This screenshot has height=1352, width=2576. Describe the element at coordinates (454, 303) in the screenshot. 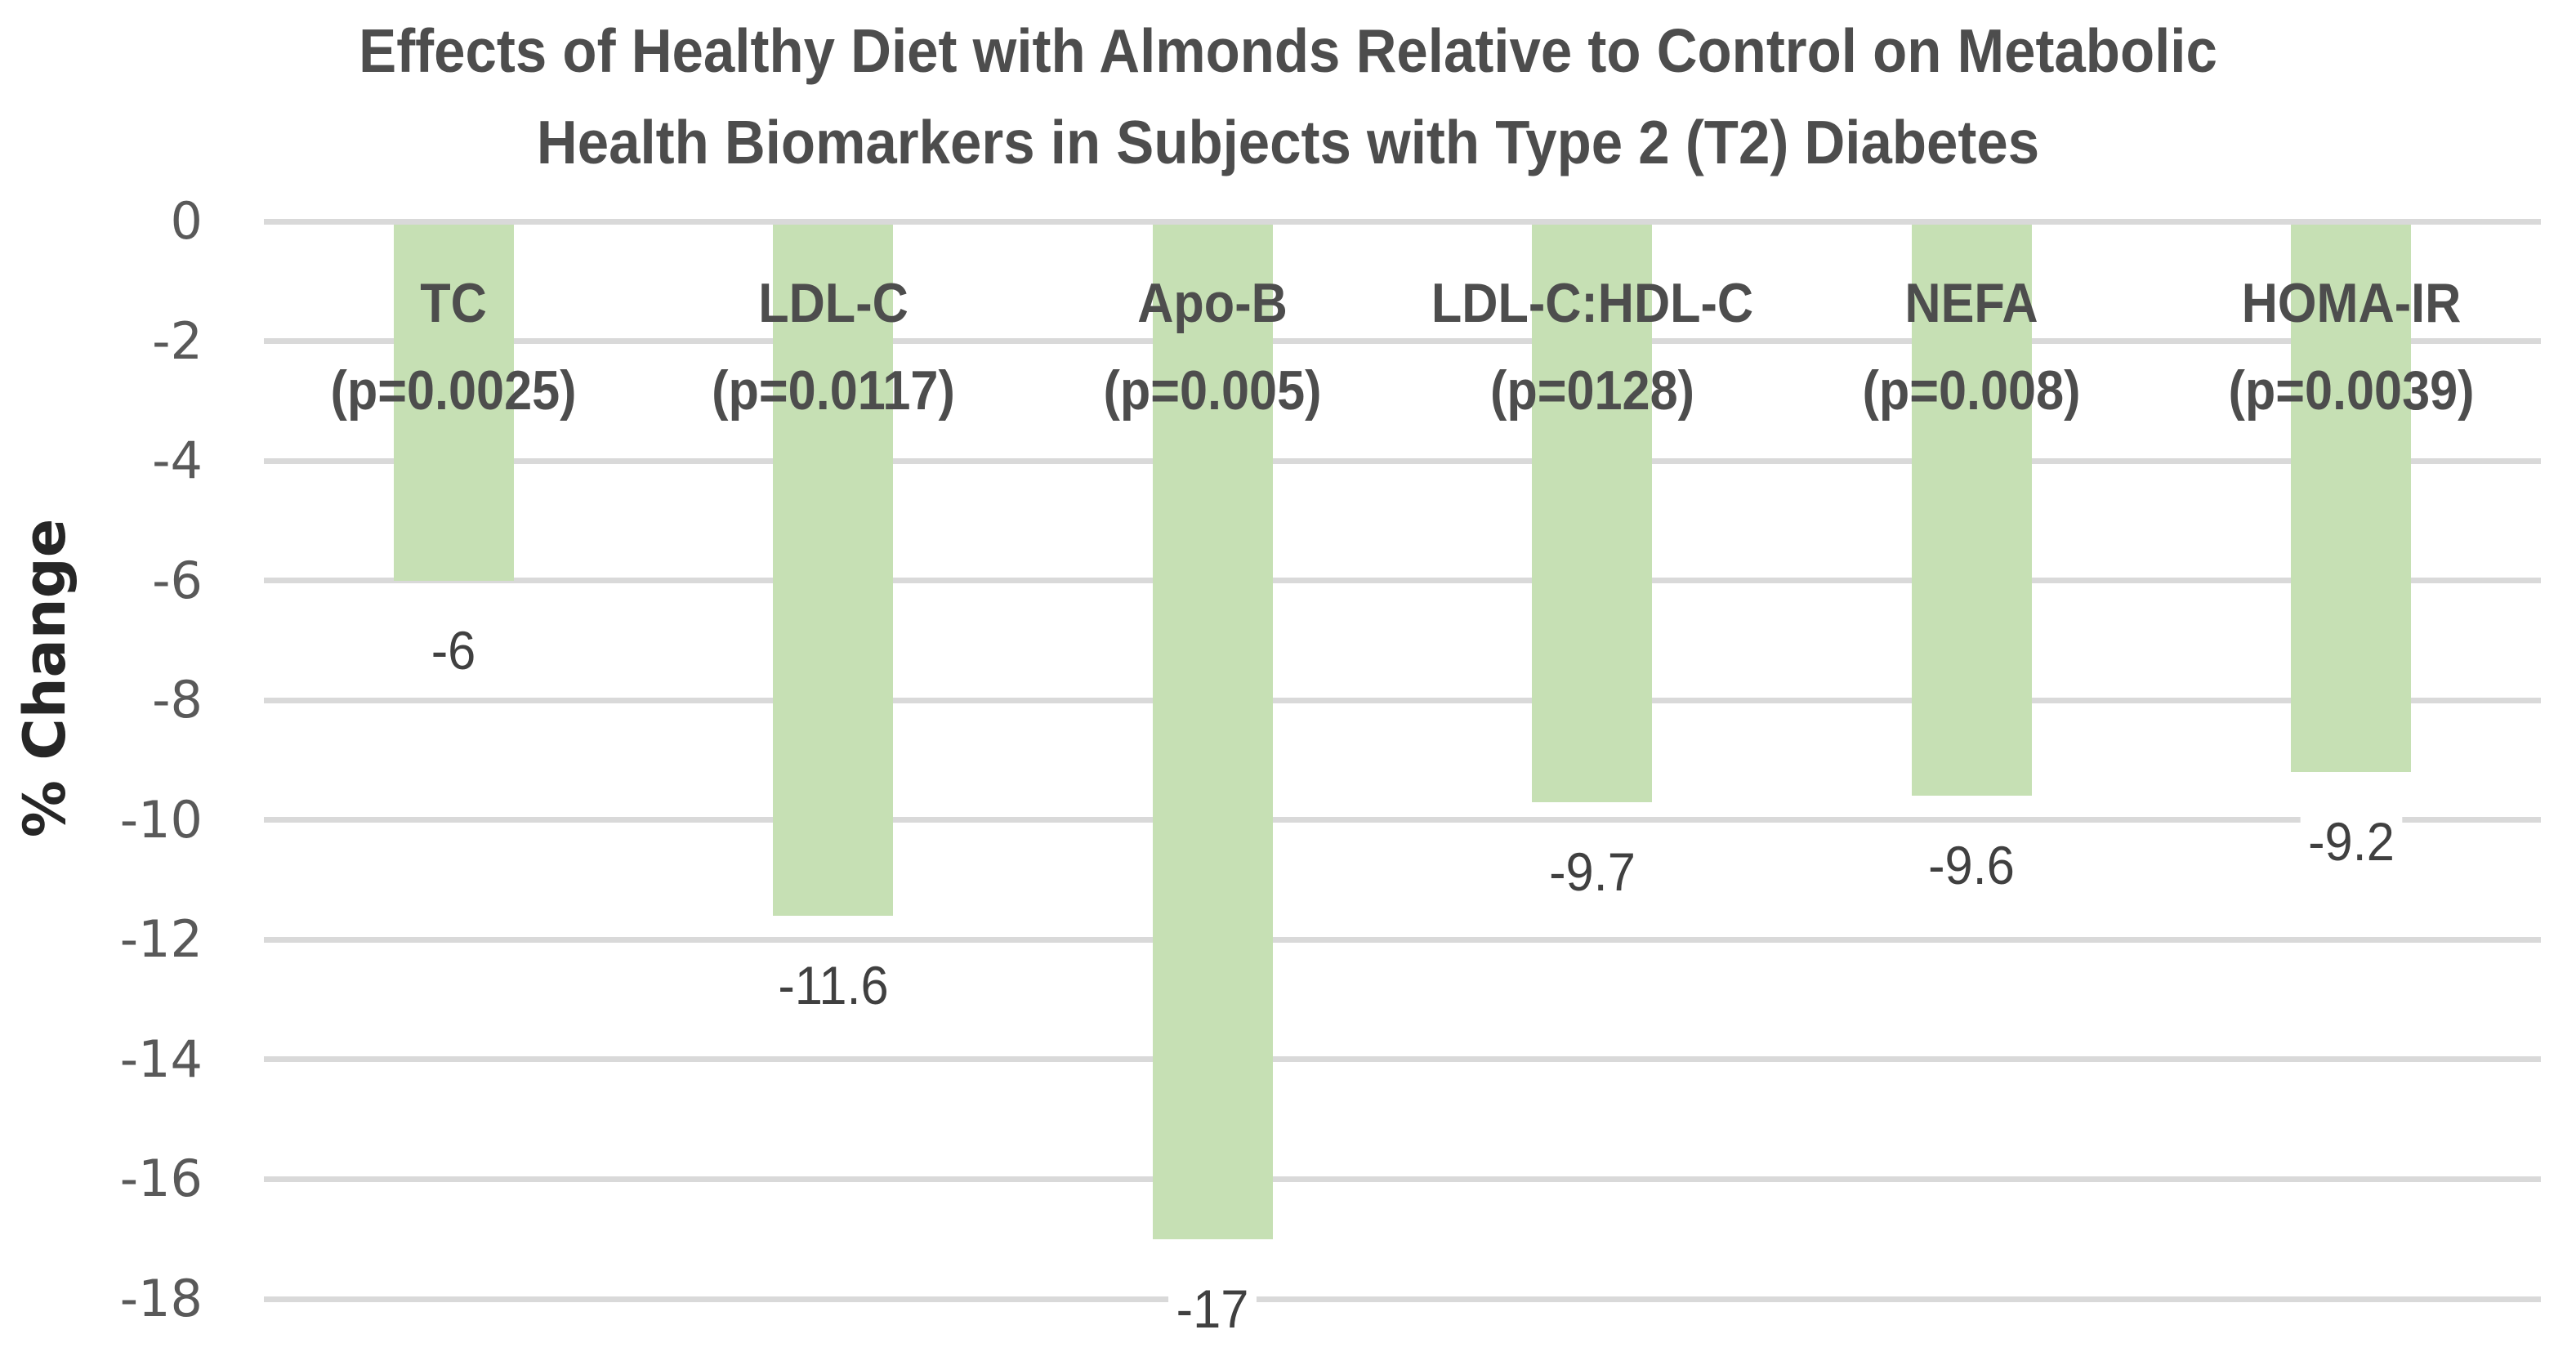

I see `category-name: TC` at that location.